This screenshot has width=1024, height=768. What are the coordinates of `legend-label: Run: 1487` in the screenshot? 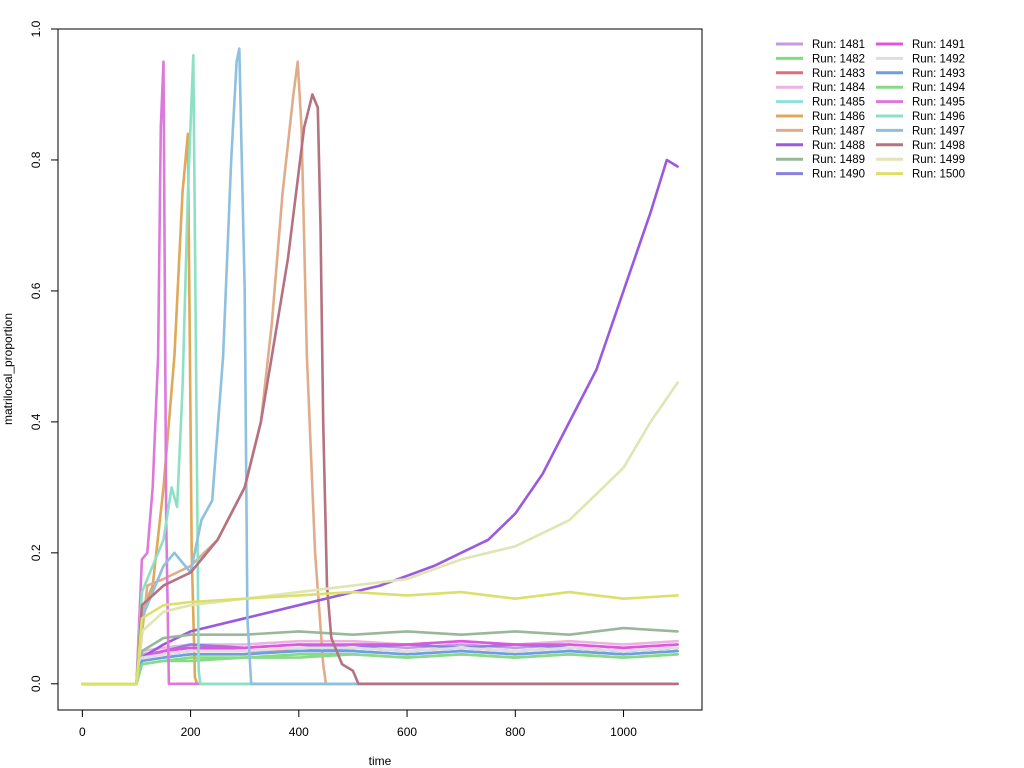 It's located at (838, 131).